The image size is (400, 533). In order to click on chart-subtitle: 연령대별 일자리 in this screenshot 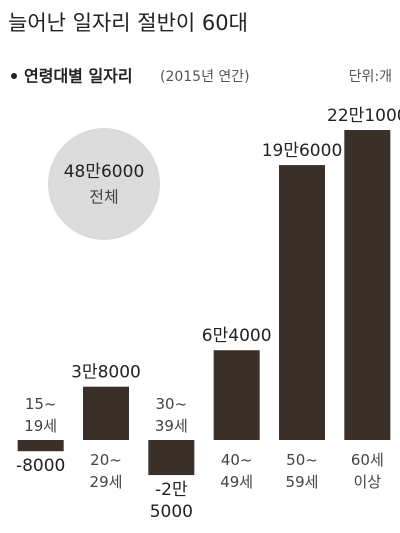, I will do `click(78, 76)`.